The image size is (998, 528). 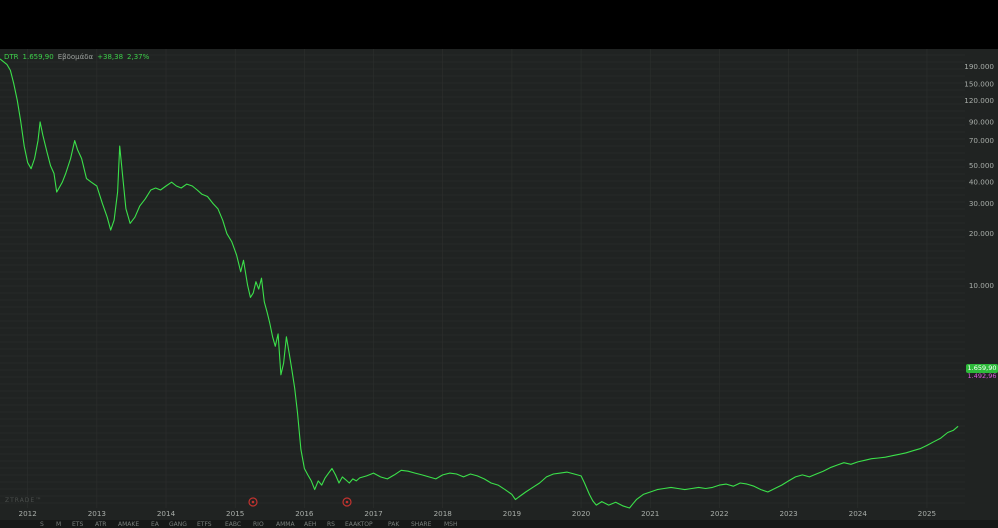 What do you see at coordinates (512, 513) in the screenshot?
I see `x-tick-label: 2019` at bounding box center [512, 513].